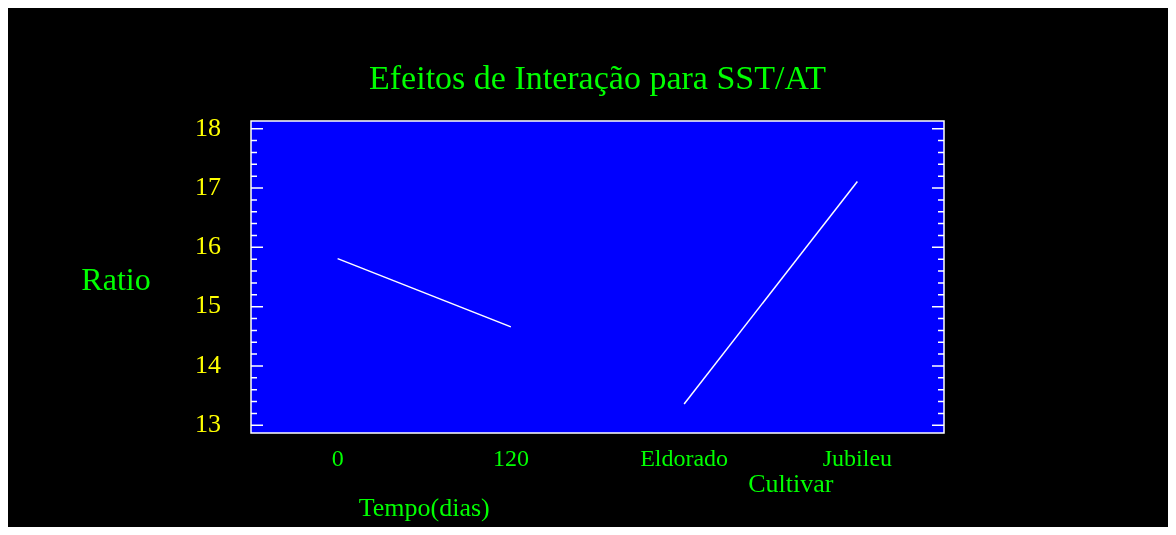 This screenshot has height=535, width=1176. I want to click on y-axis-title: Ratio, so click(116, 279).